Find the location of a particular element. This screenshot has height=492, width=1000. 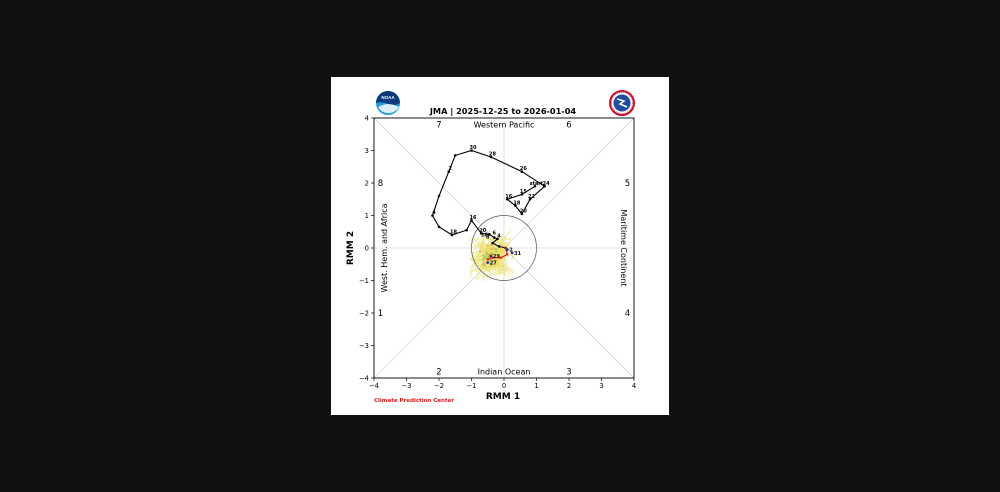

observed-date-label: 30 is located at coordinates (473, 148).